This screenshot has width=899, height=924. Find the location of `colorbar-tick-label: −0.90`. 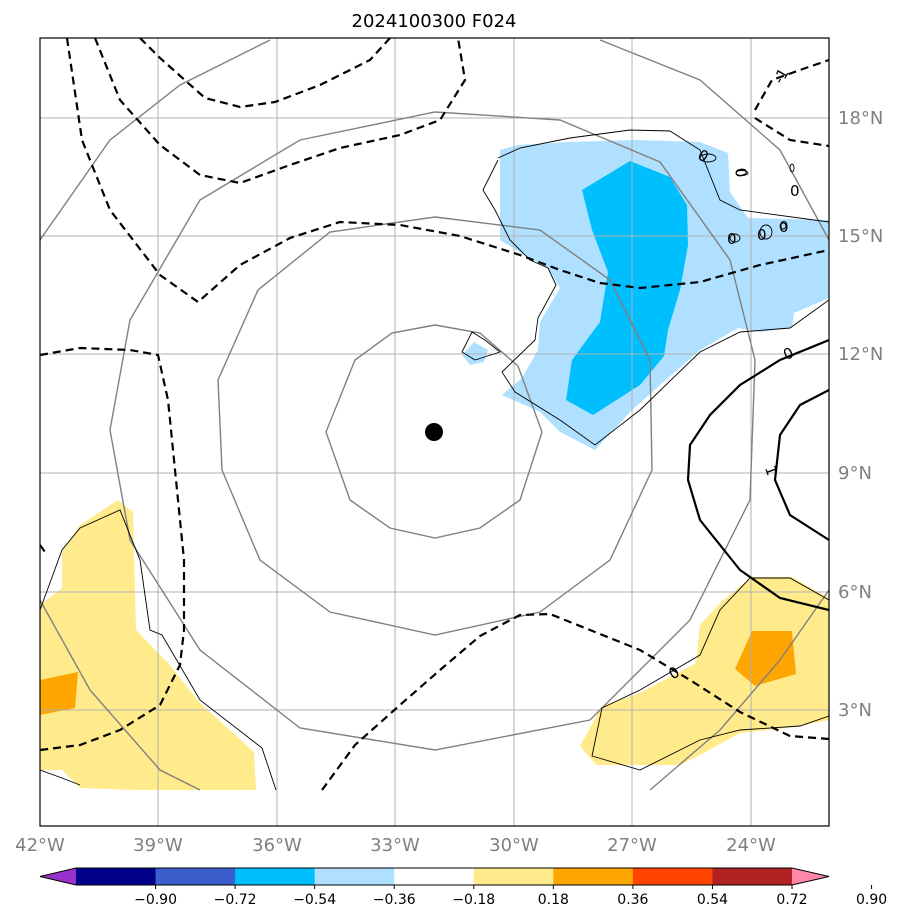

colorbar-tick-label: −0.90 is located at coordinates (155, 900).